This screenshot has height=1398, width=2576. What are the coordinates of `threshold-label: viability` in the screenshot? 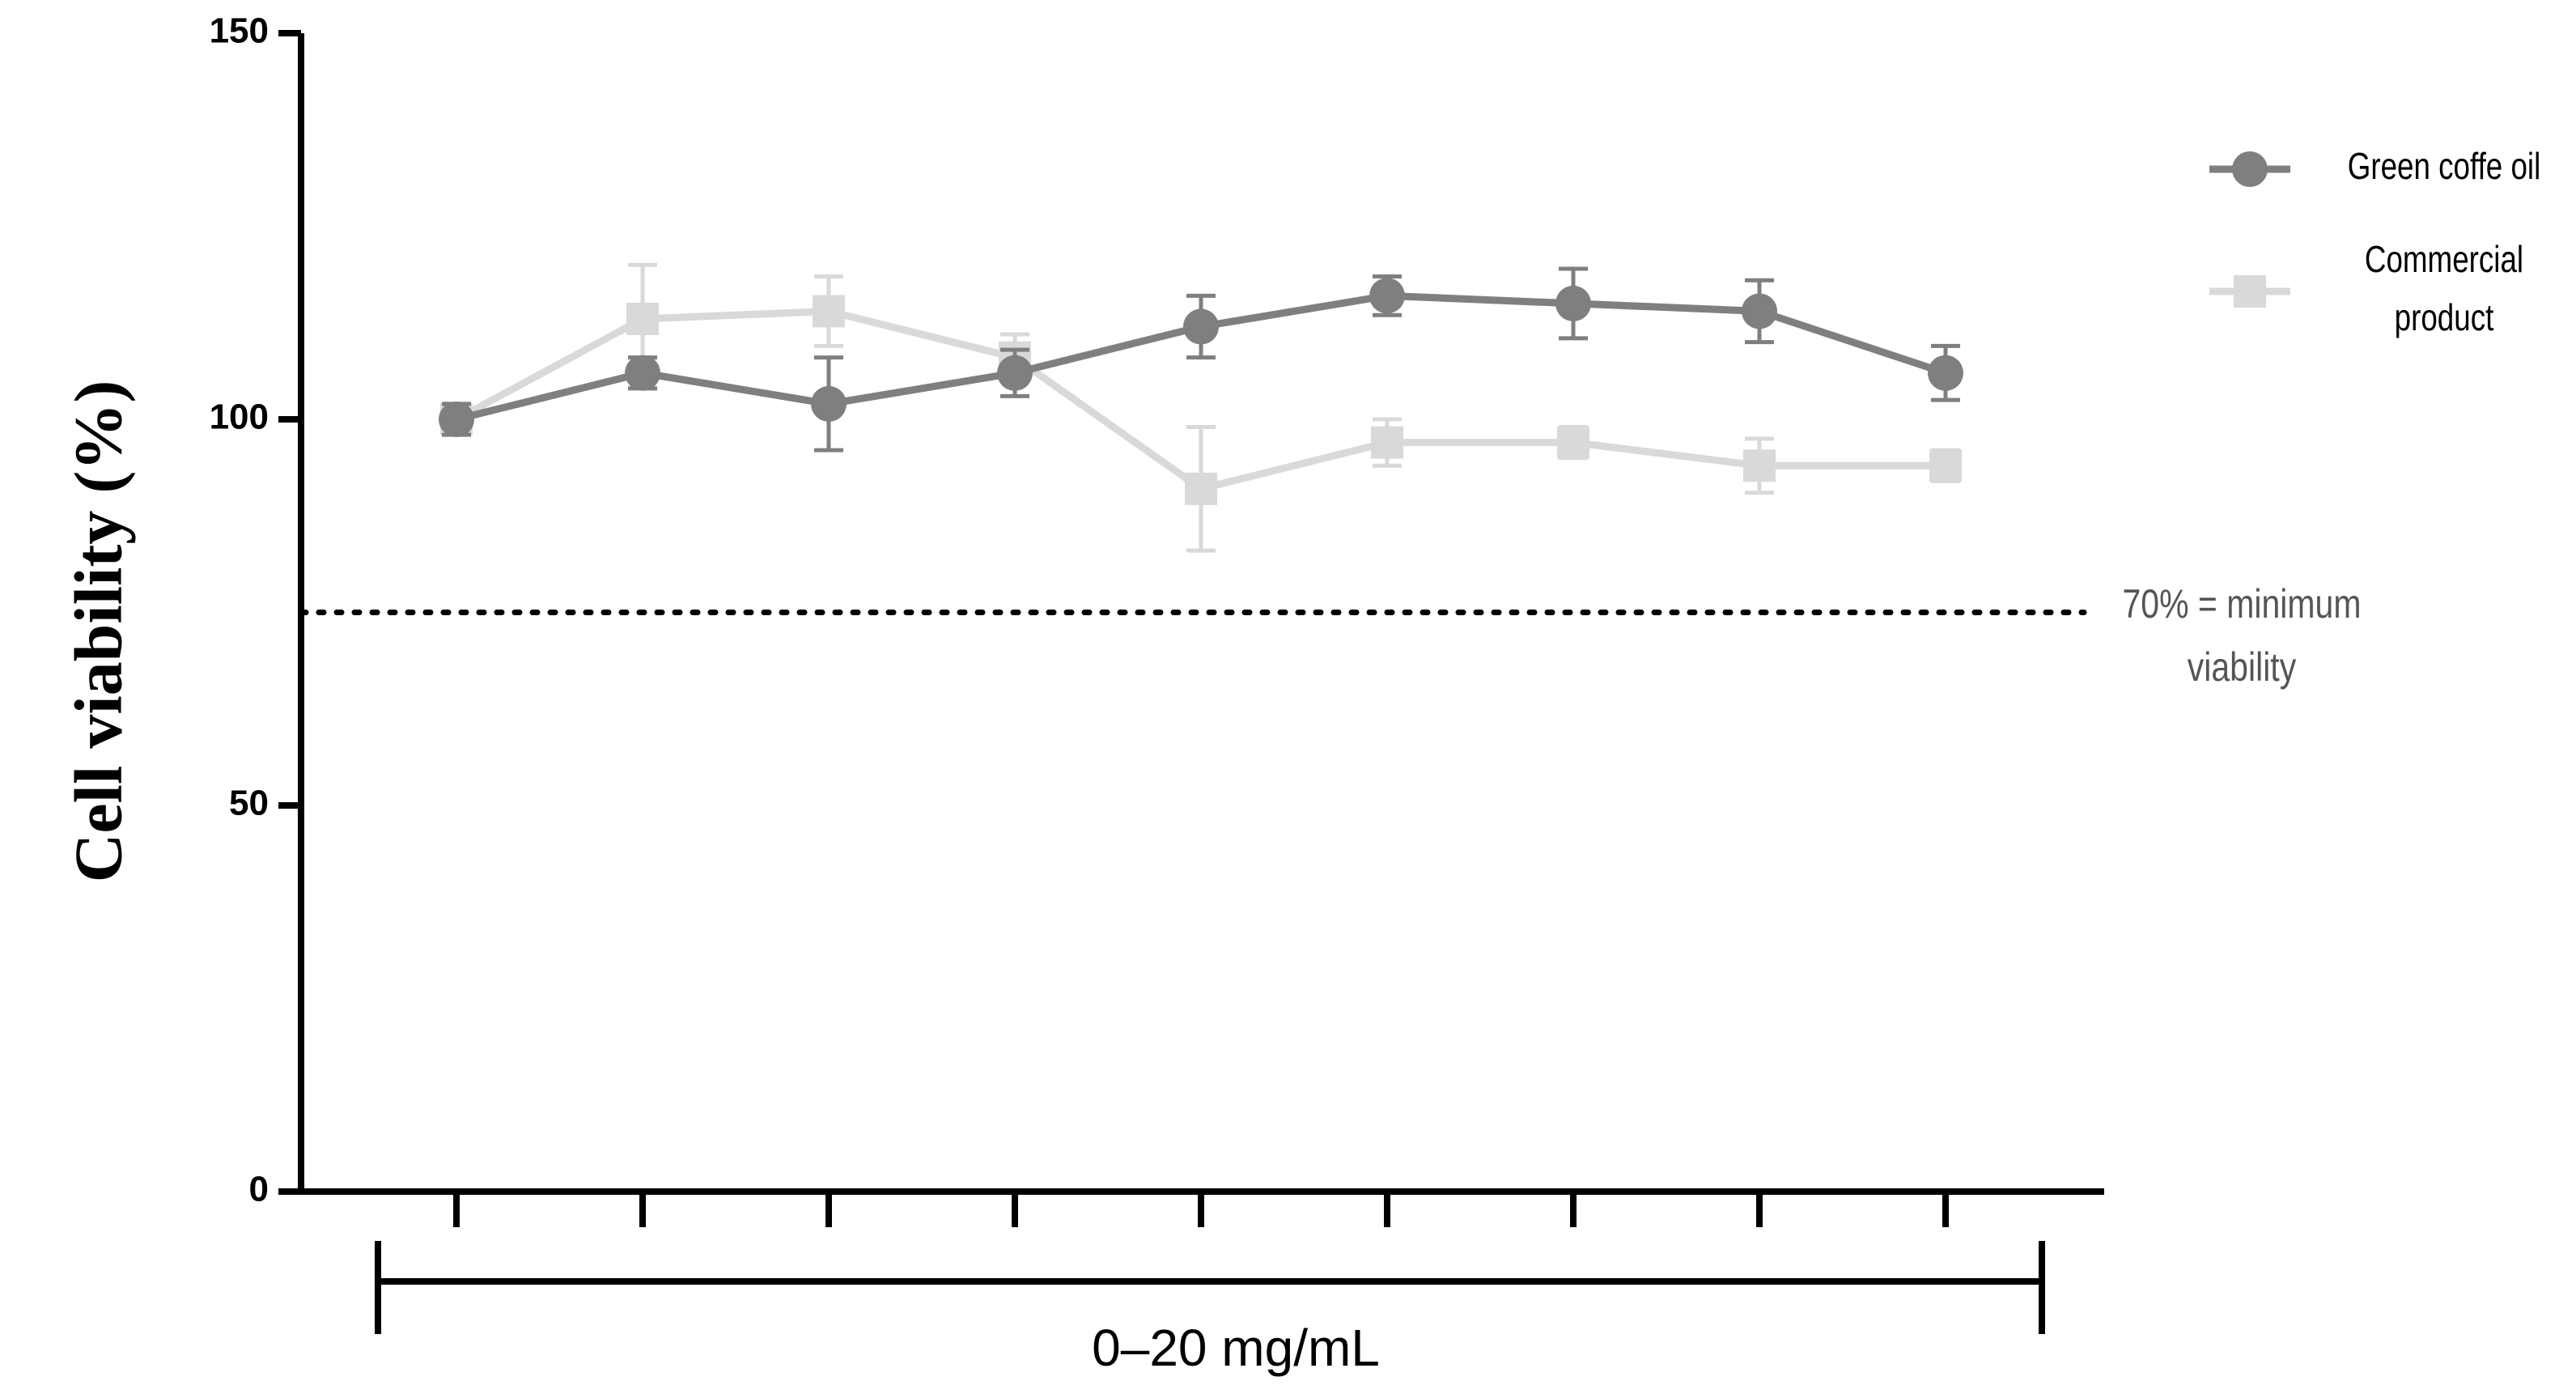 It's located at (2242, 667).